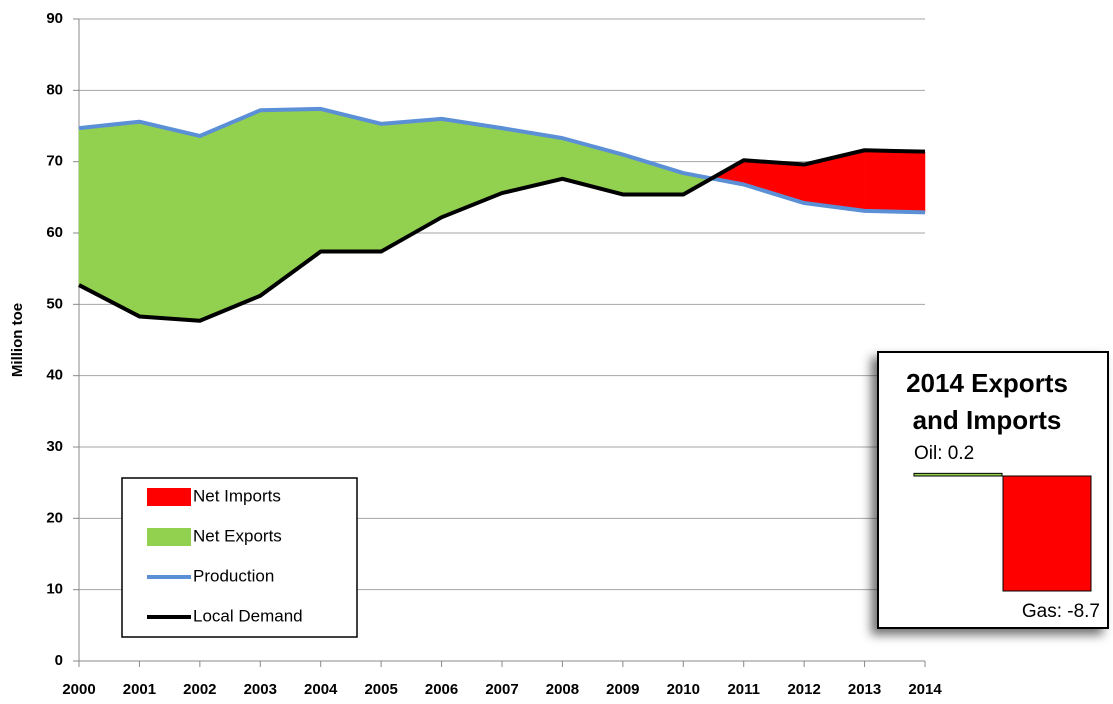 The width and height of the screenshot is (1113, 704). I want to click on y-tick-label: 90, so click(54, 18).